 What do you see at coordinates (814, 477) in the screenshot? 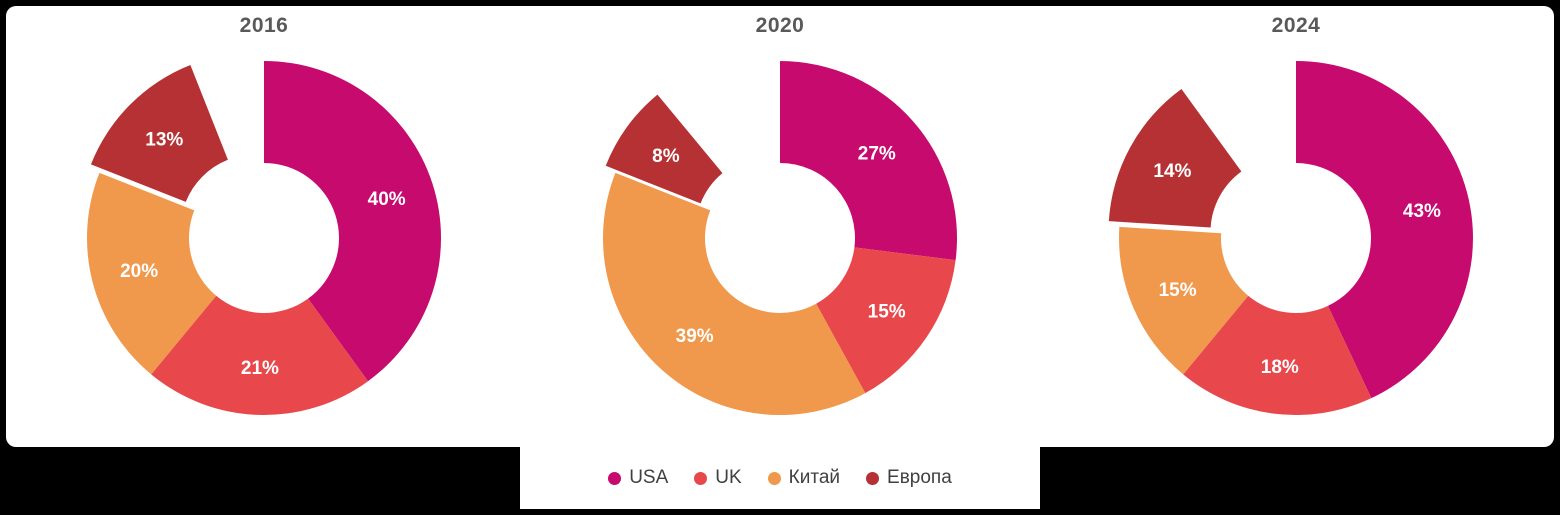
I see `legend-label-china: Китай` at bounding box center [814, 477].